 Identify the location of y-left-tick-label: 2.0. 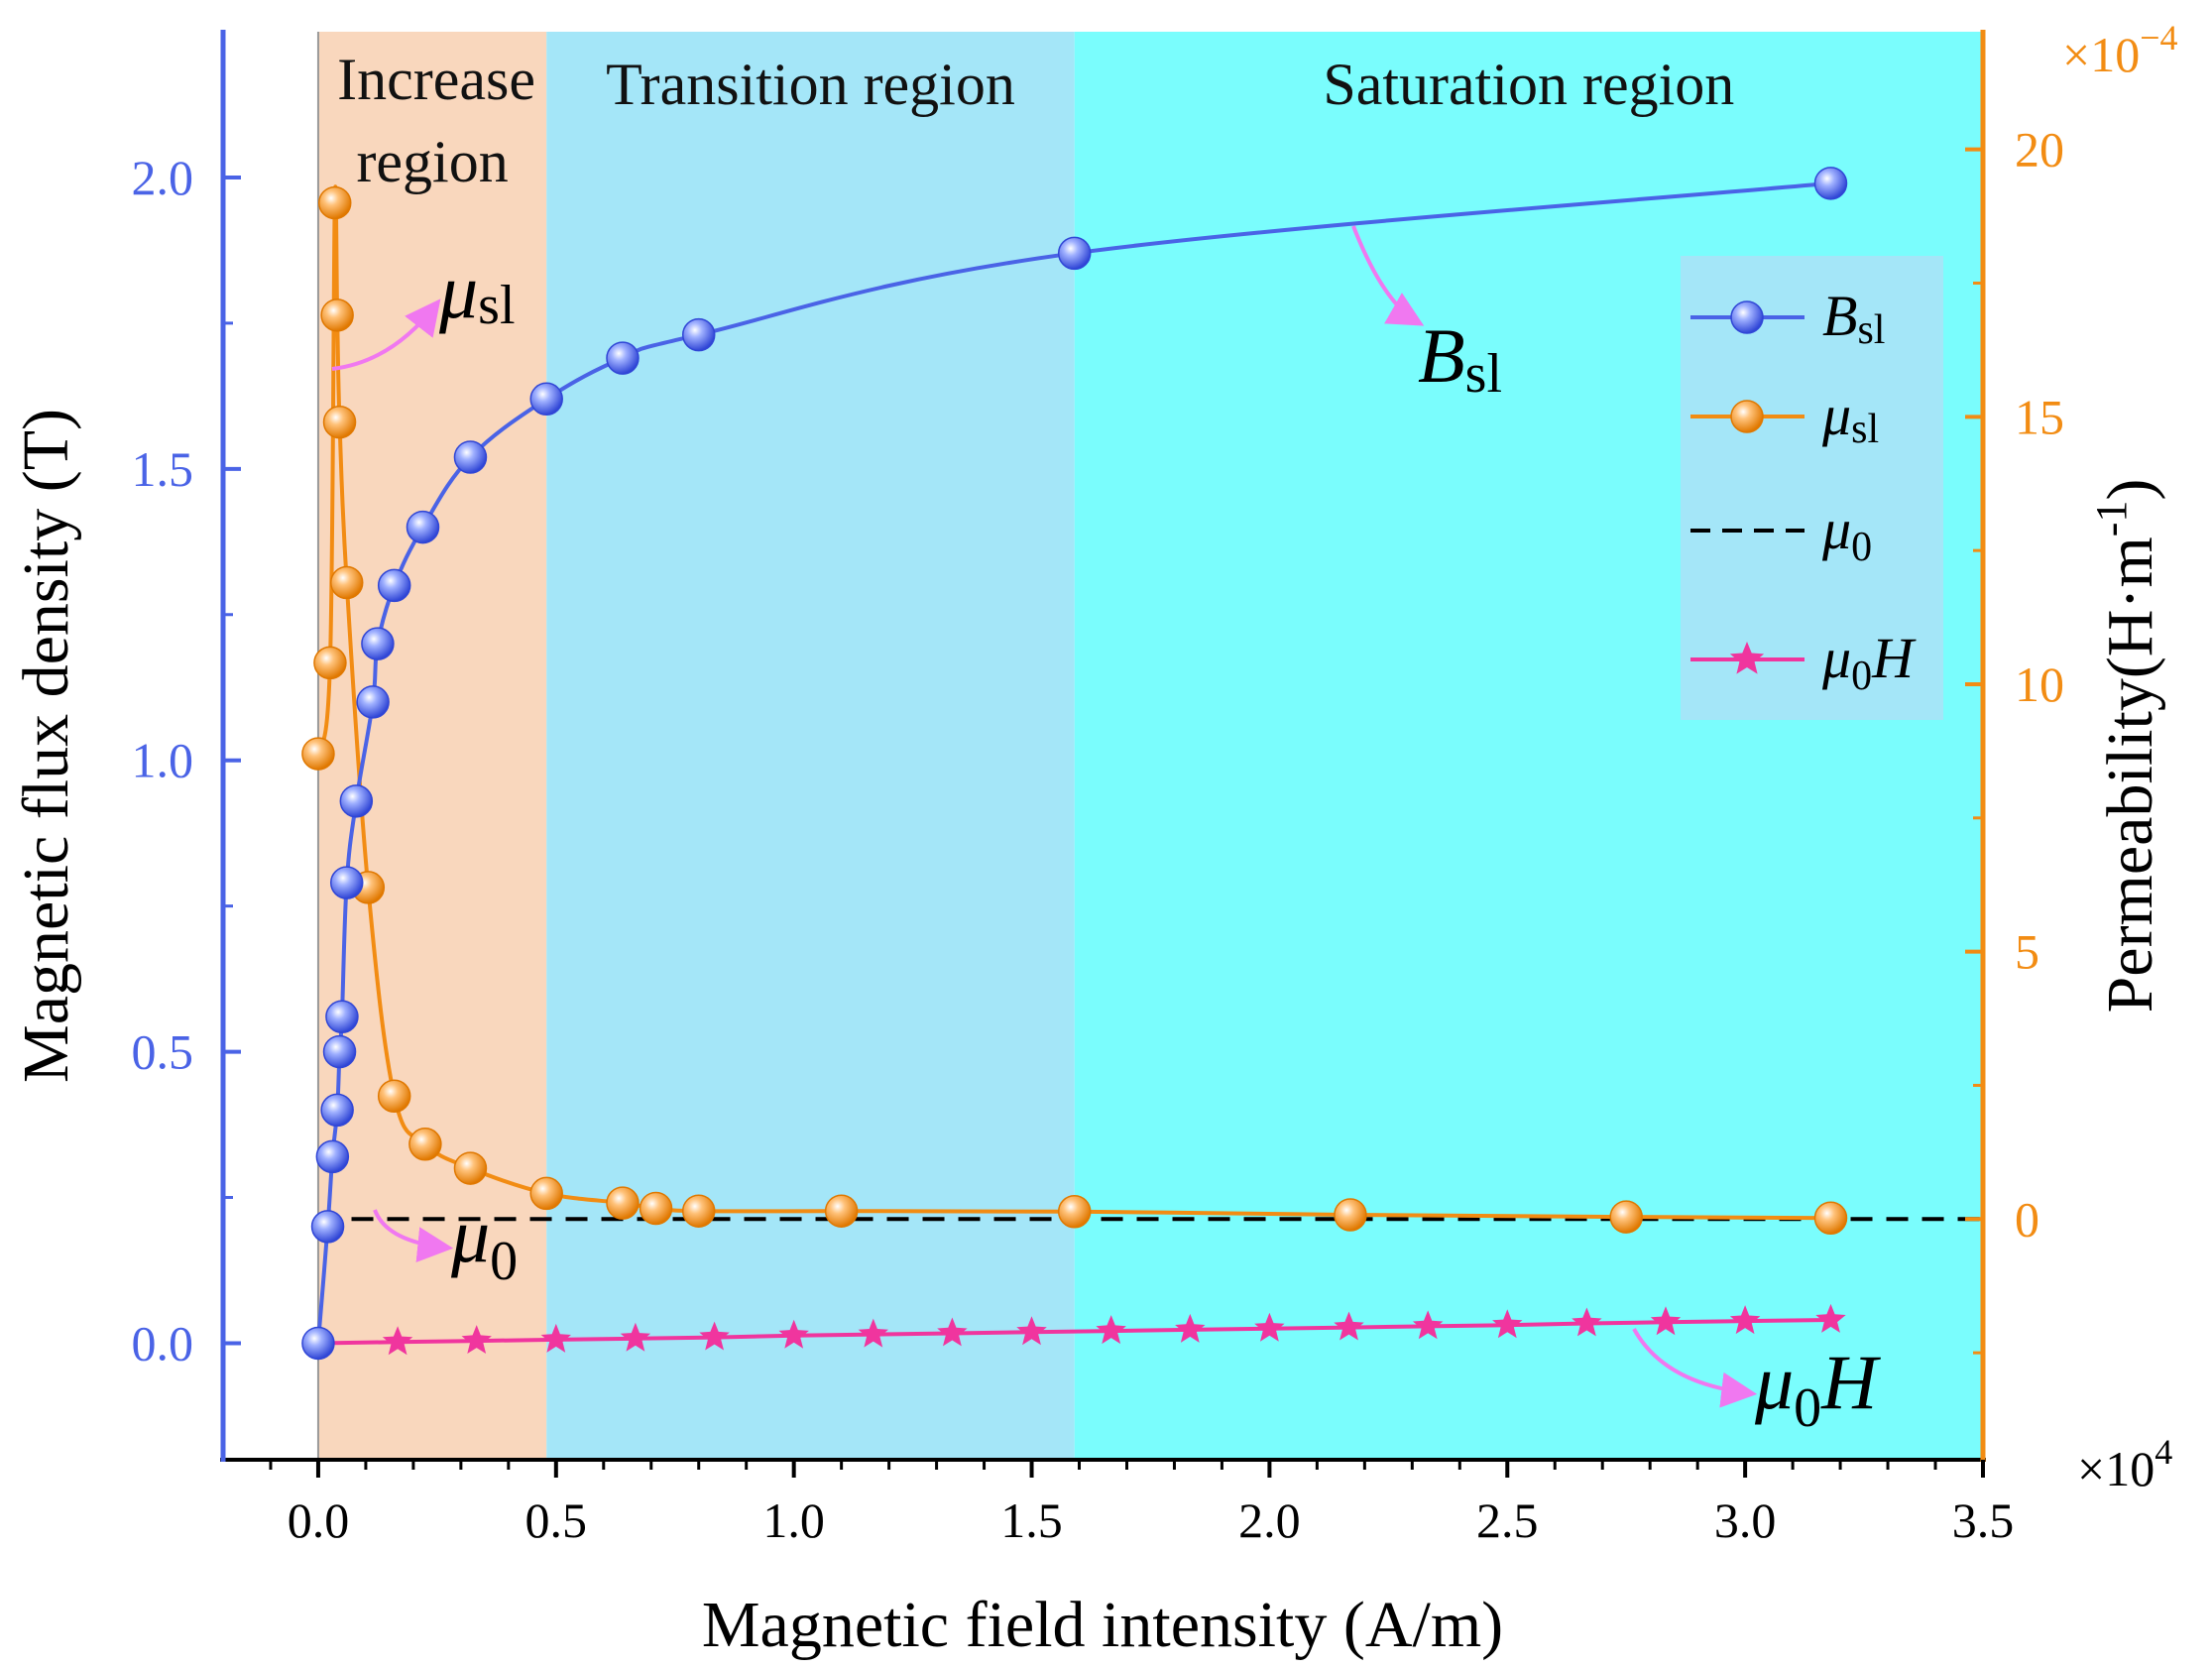
(163, 178).